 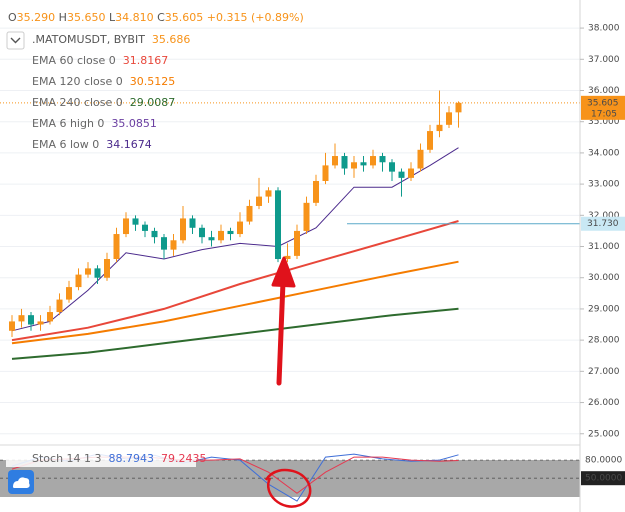 What do you see at coordinates (281, 332) in the screenshot?
I see `arrow-shaft` at bounding box center [281, 332].